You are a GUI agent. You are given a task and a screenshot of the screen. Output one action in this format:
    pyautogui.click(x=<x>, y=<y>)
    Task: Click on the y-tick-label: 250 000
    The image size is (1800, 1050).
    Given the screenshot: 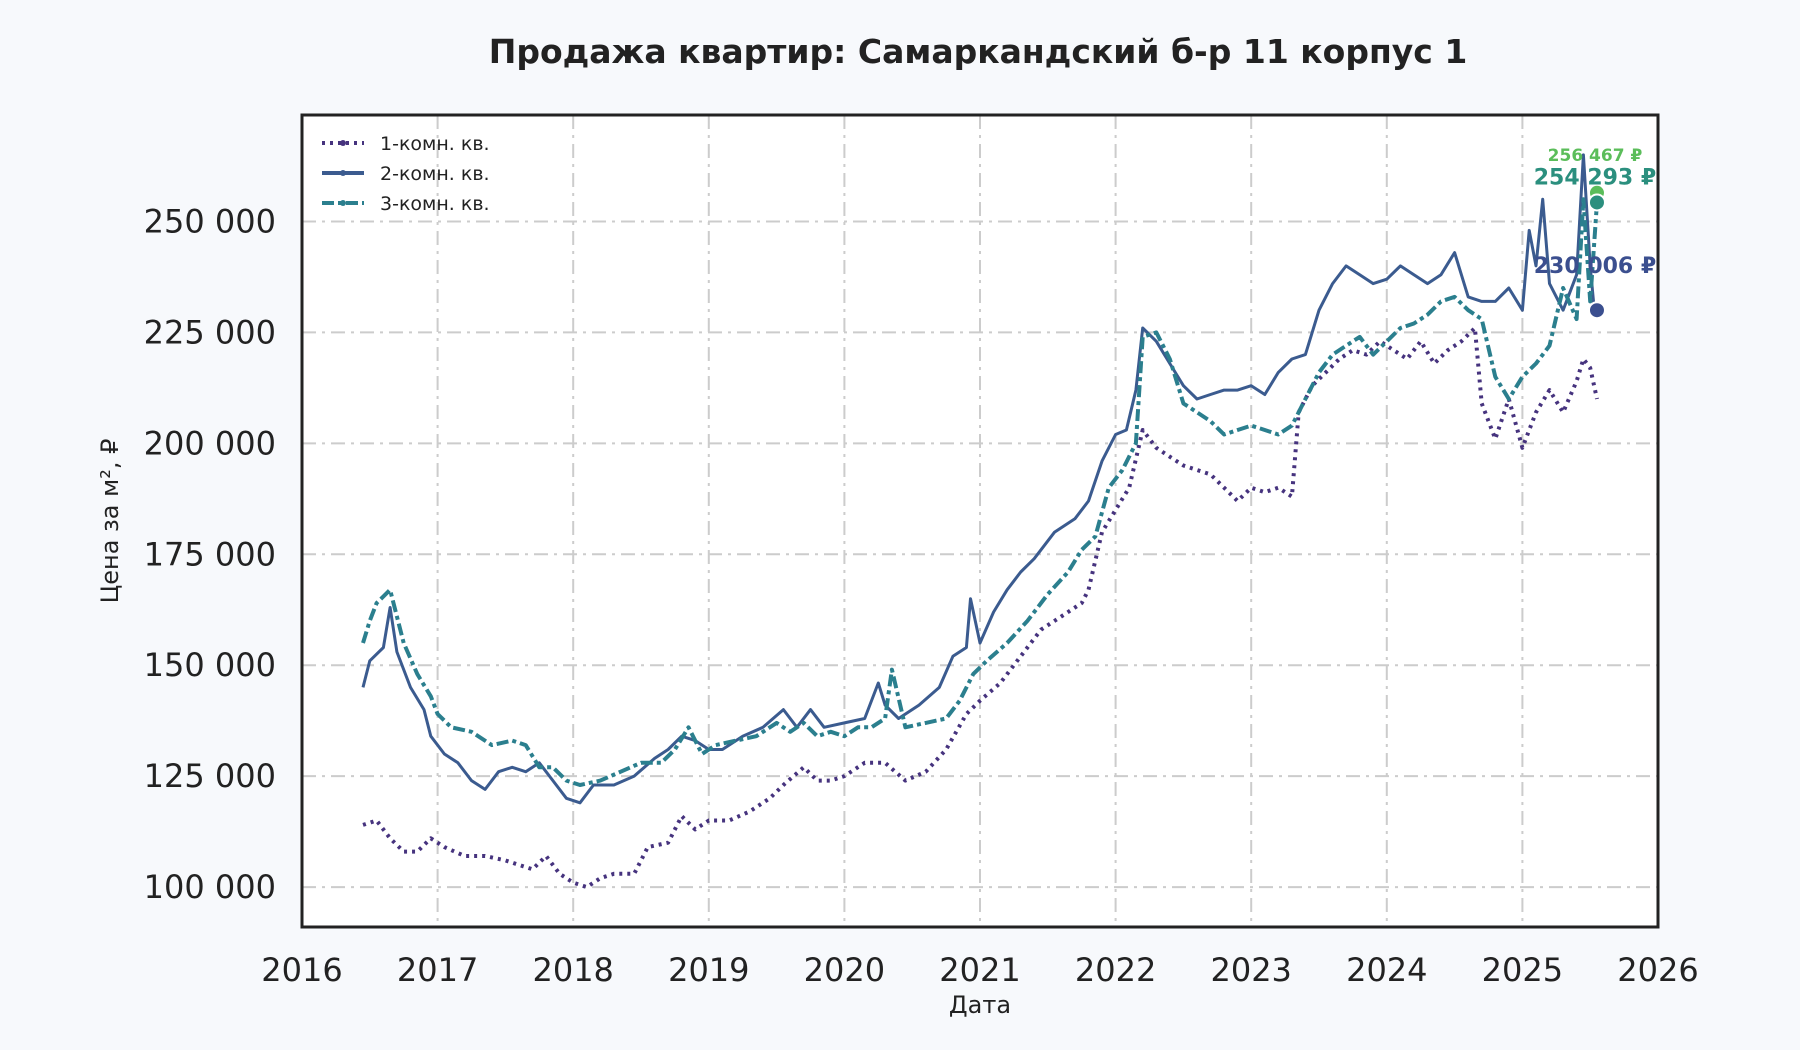 What is the action you would take?
    pyautogui.click(x=210, y=221)
    